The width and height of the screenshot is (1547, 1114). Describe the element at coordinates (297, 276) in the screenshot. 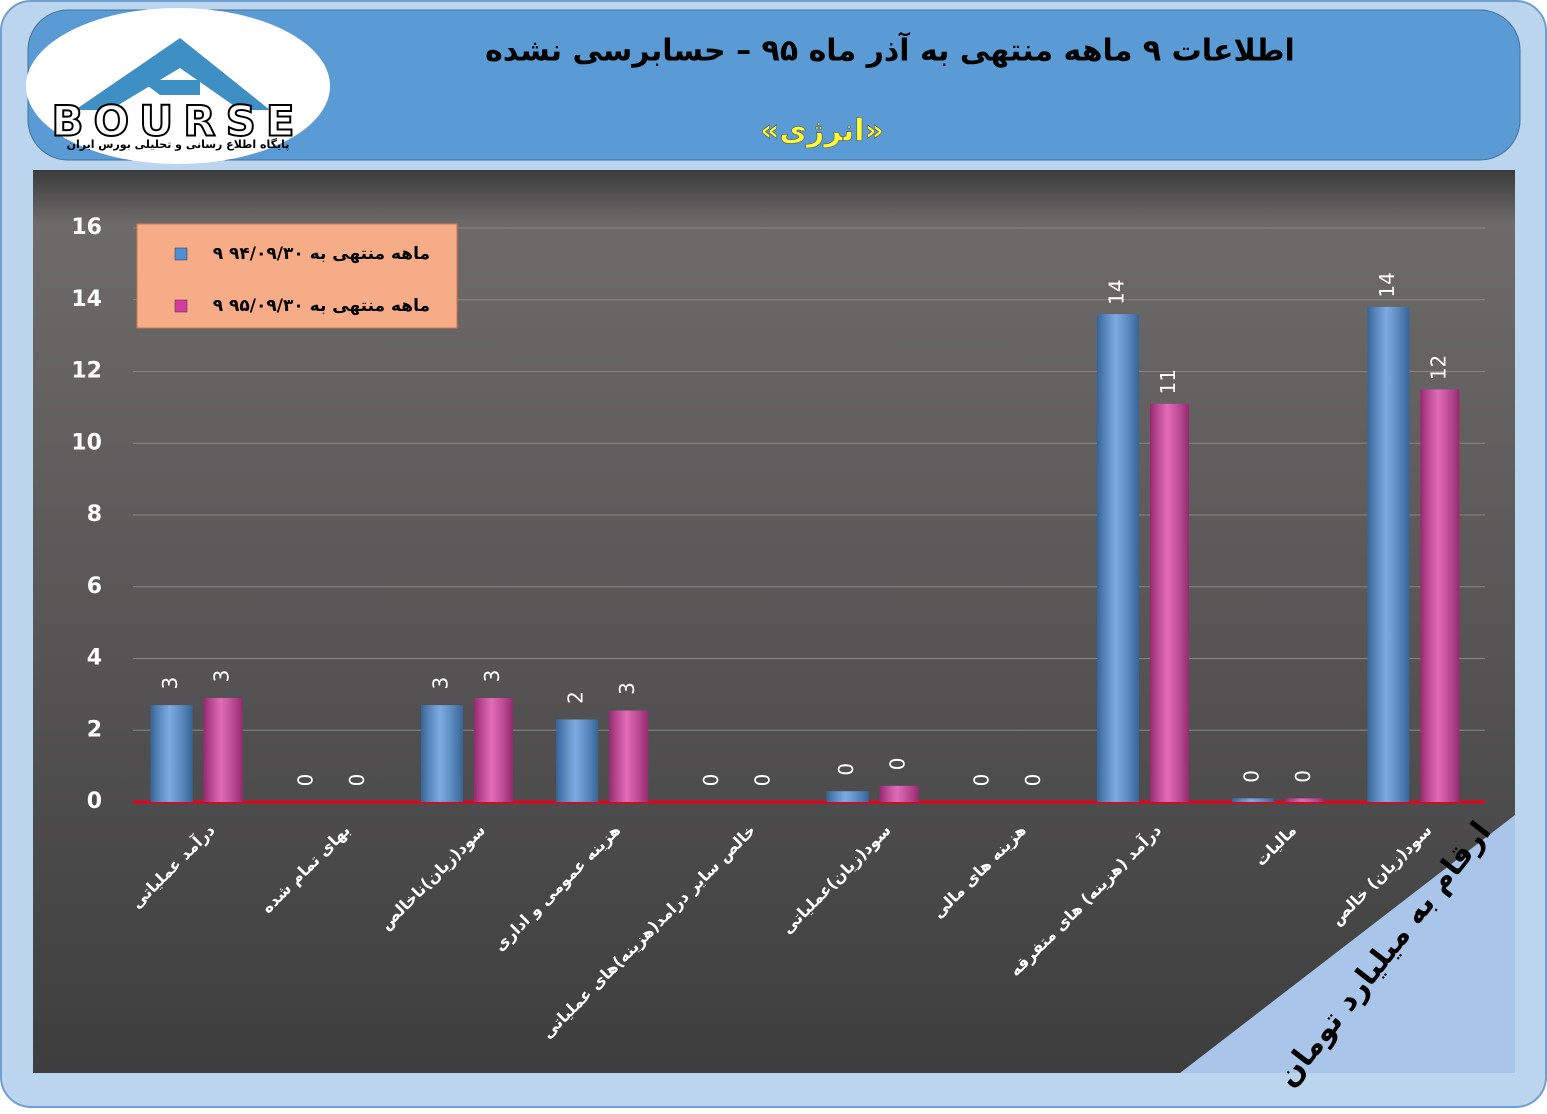

I see `legend` at that location.